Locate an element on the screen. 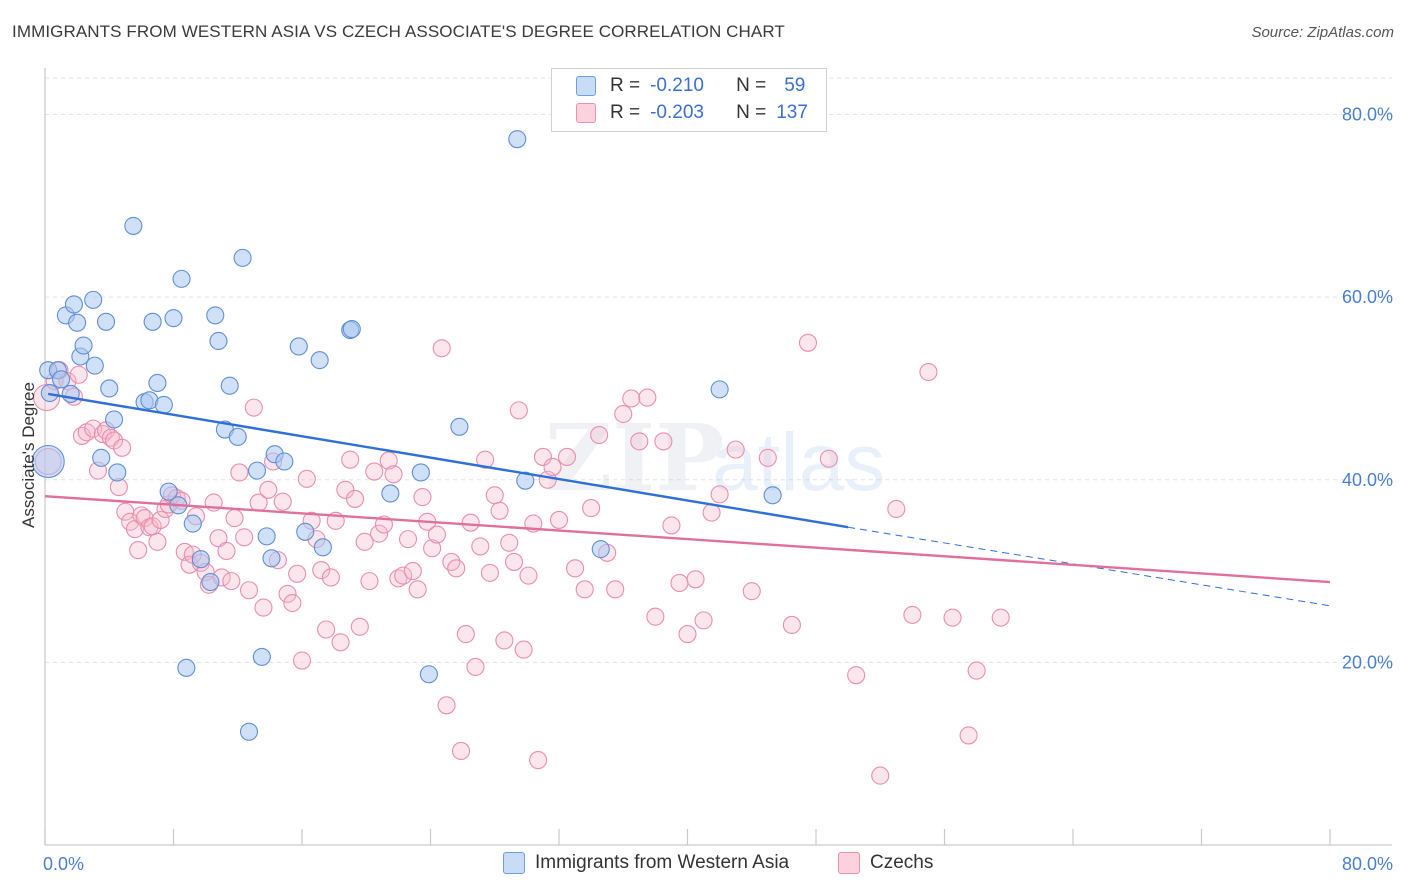 This screenshot has height=892, width=1406. legend-n-value: 137 is located at coordinates (792, 112).